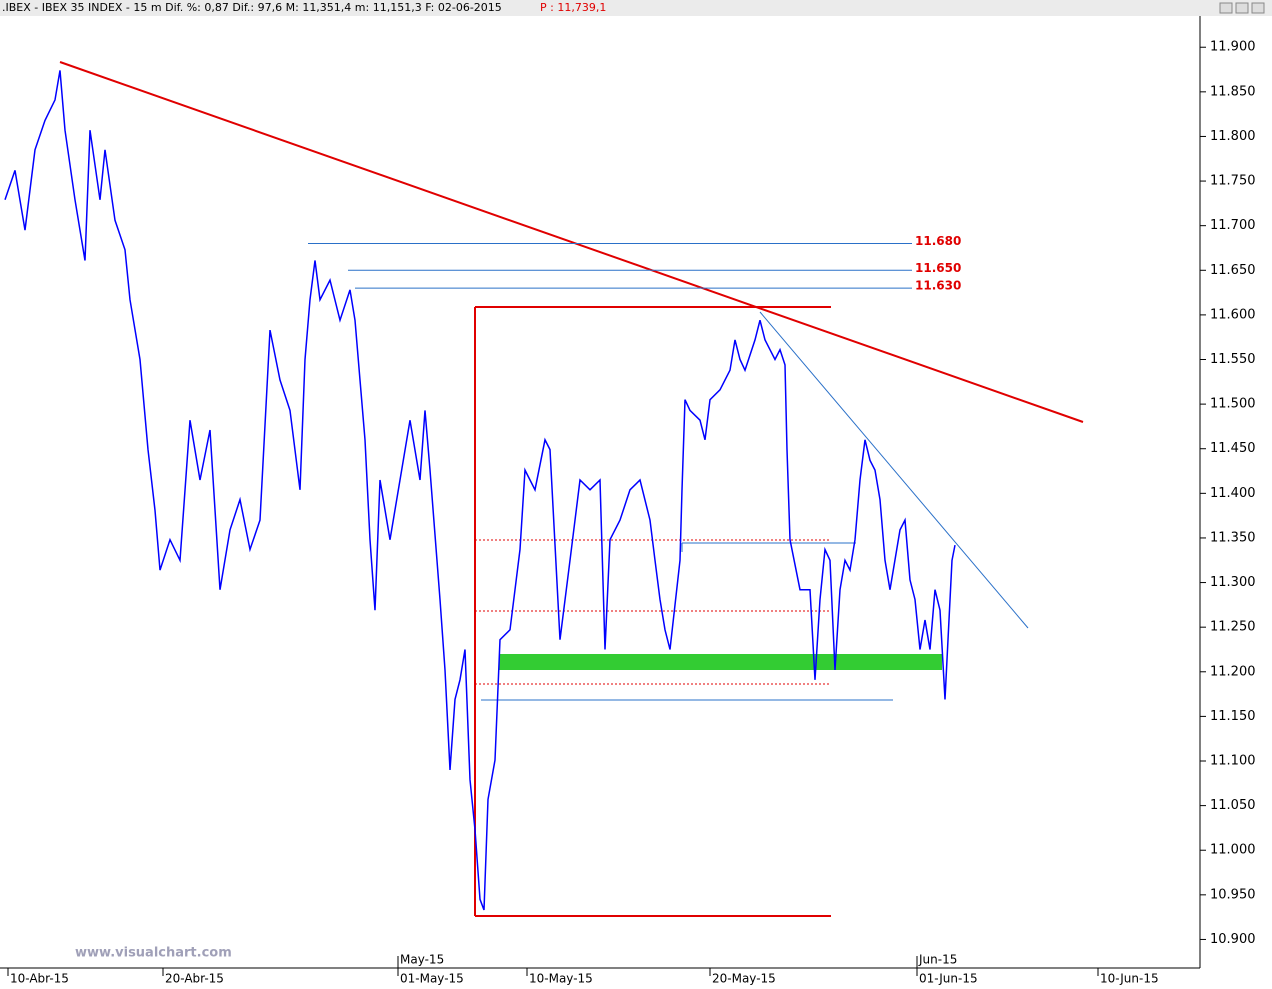  I want to click on level-label: 11.680, so click(938, 241).